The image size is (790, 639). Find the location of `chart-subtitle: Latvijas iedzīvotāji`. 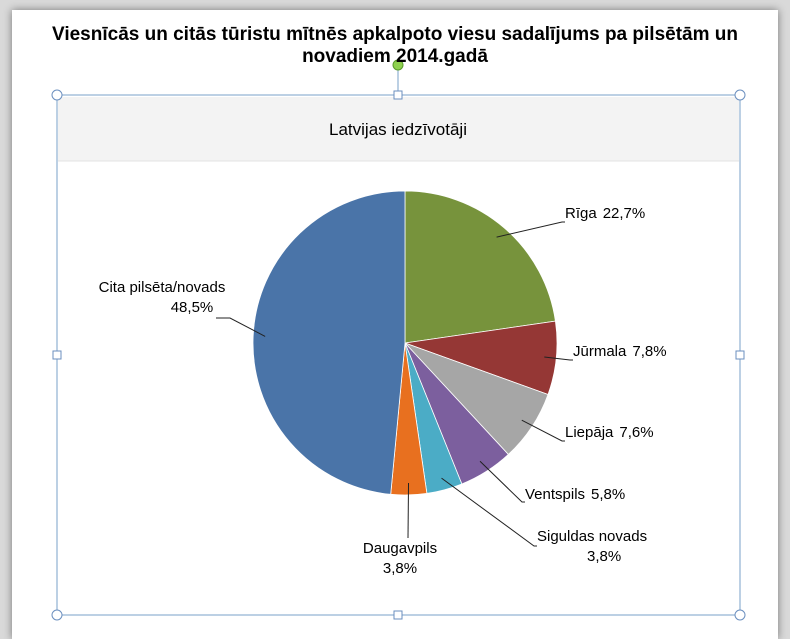

chart-subtitle: Latvijas iedzīvotāji is located at coordinates (398, 129).